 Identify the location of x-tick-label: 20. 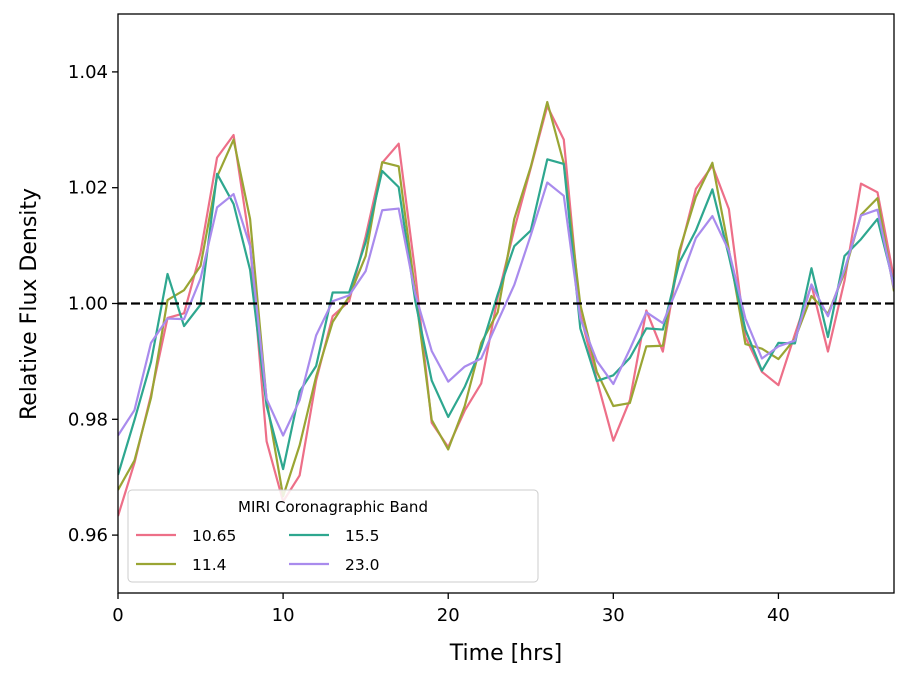
(448, 615).